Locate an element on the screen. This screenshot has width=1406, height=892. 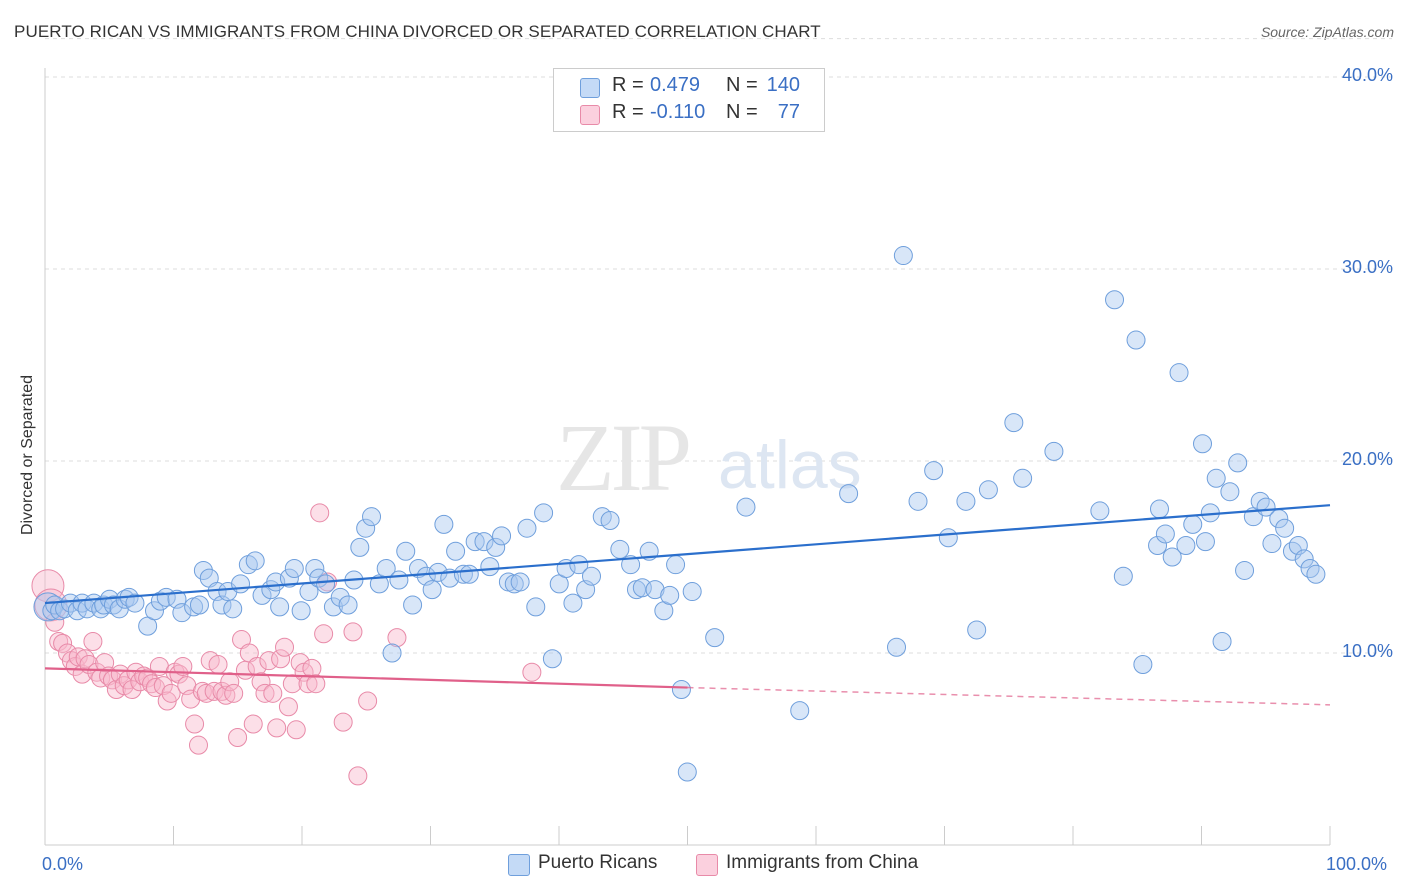
legend-swatch-blue is located at coordinates (519, 865).